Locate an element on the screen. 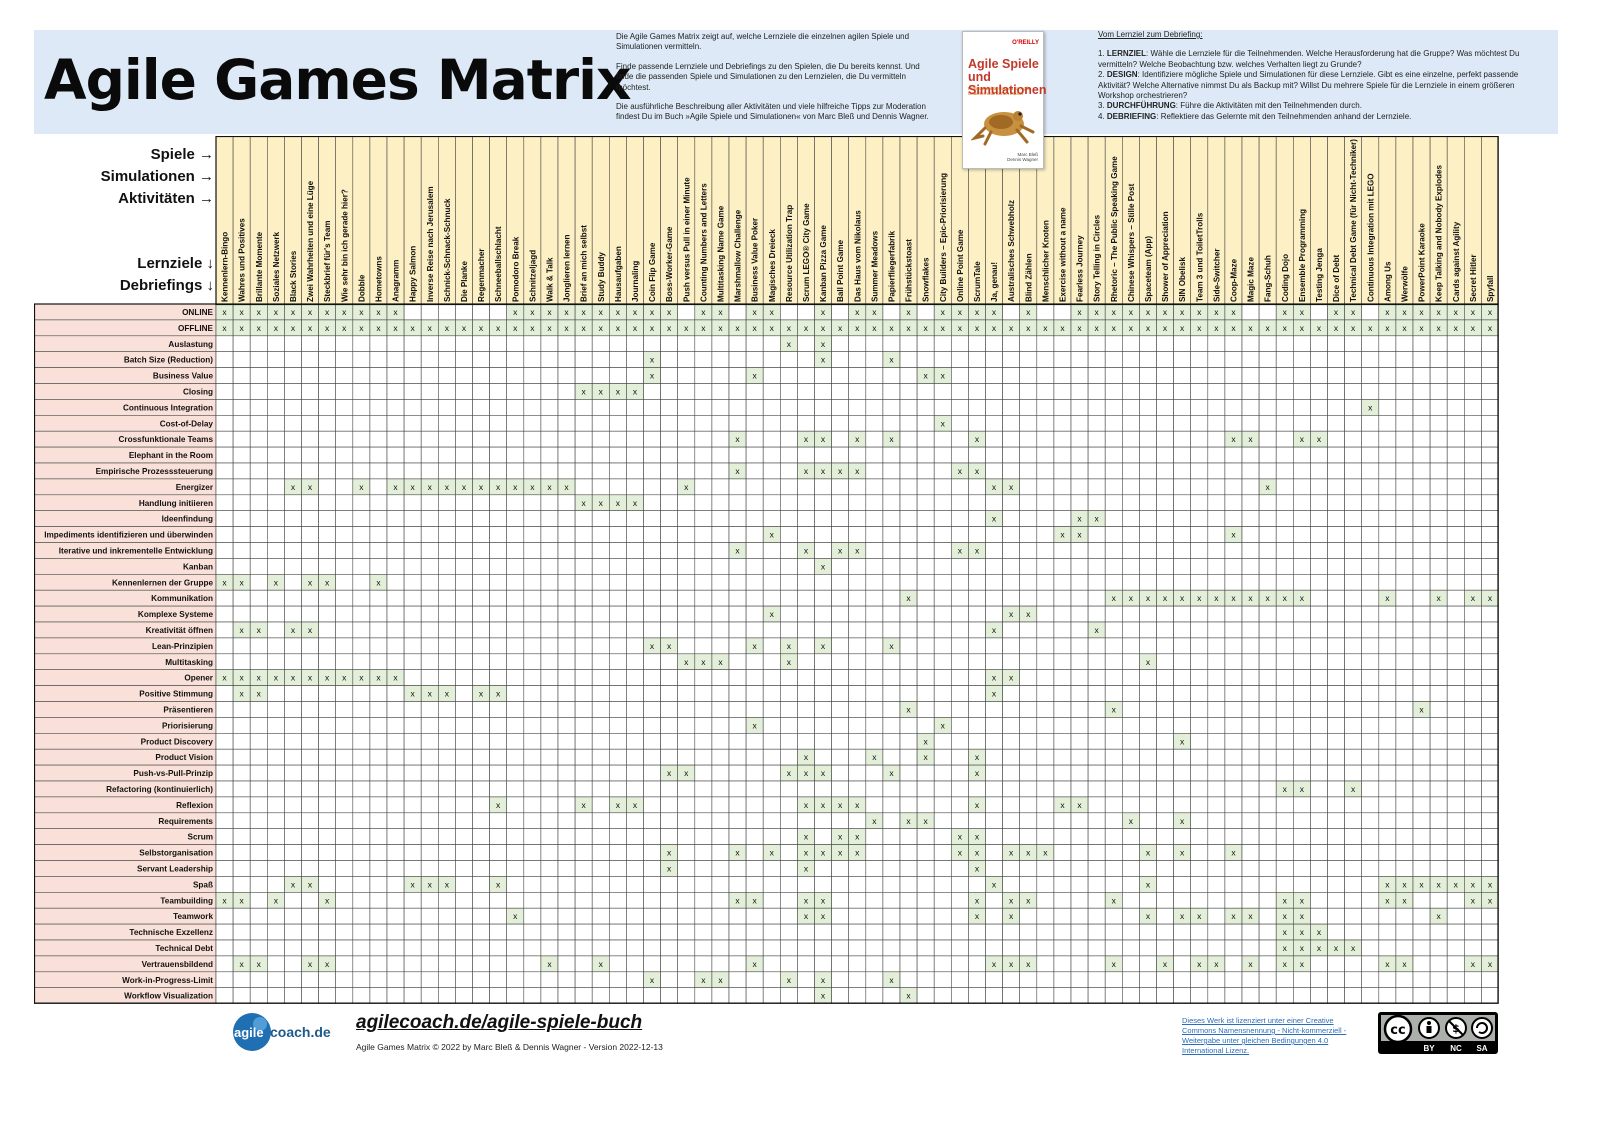  column-header-label: Wie sehr bin ich gerade hier? is located at coordinates (344, 245).